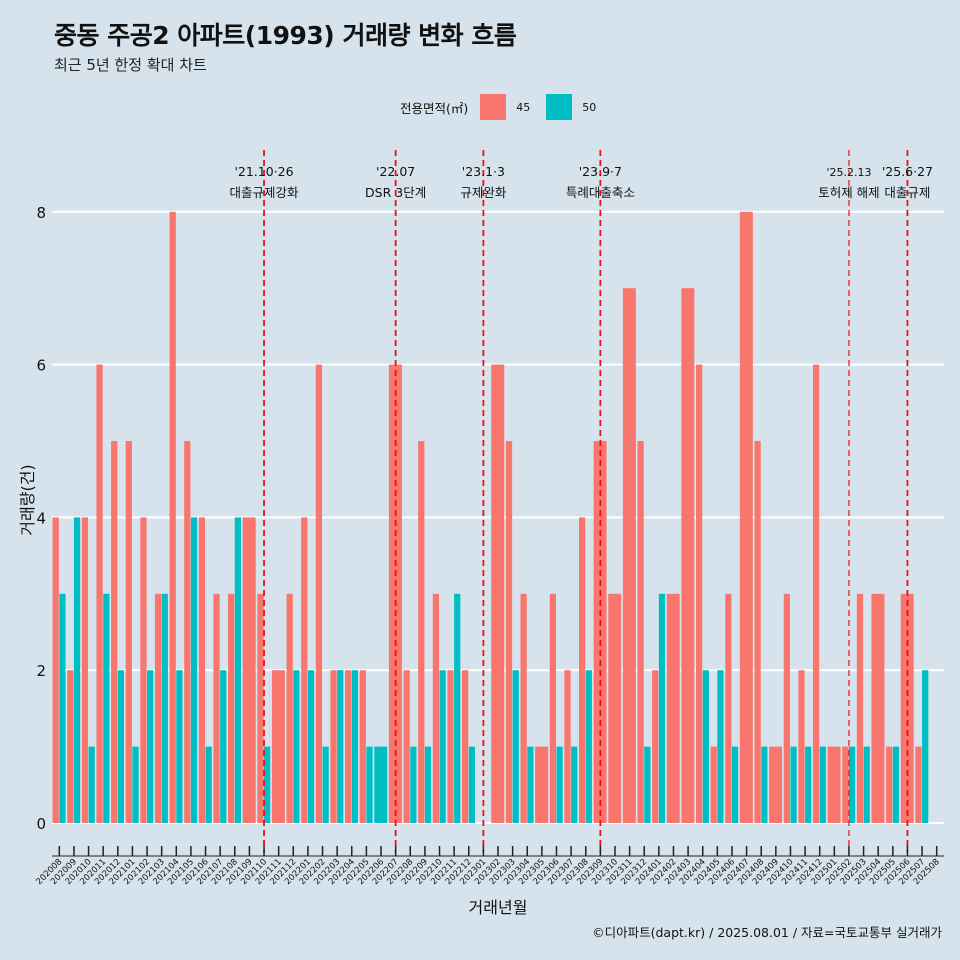 The width and height of the screenshot is (960, 960). I want to click on event-label-0: 대출규제강화, so click(265, 192).